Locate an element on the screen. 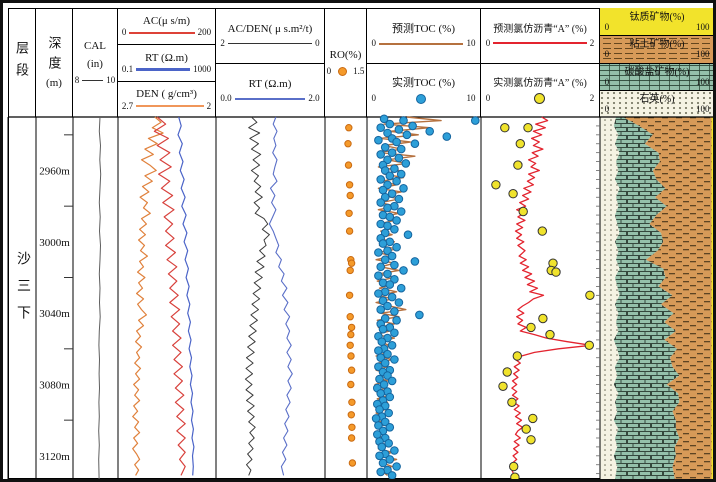 The height and width of the screenshot is (482, 716). mineral-carb-scale: 0 100 is located at coordinates (657, 81).